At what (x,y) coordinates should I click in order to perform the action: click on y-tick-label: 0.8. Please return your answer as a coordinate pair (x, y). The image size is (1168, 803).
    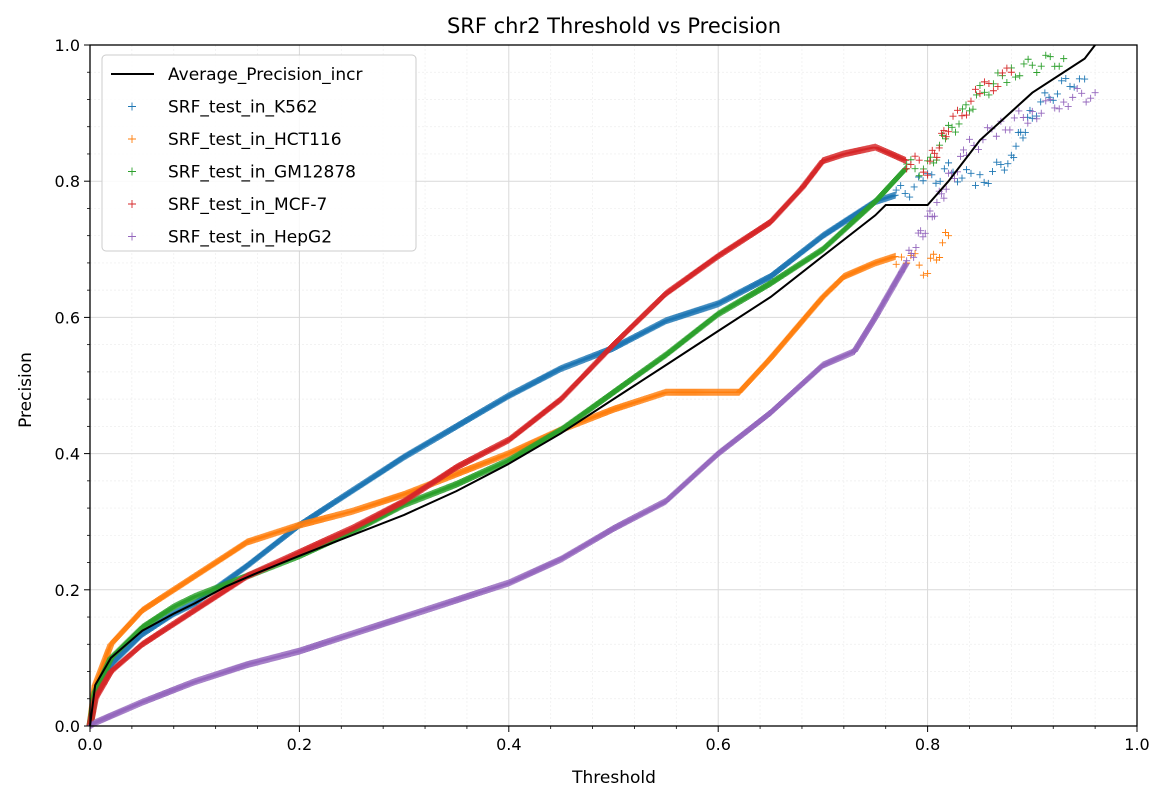
    Looking at the image, I should click on (67, 181).